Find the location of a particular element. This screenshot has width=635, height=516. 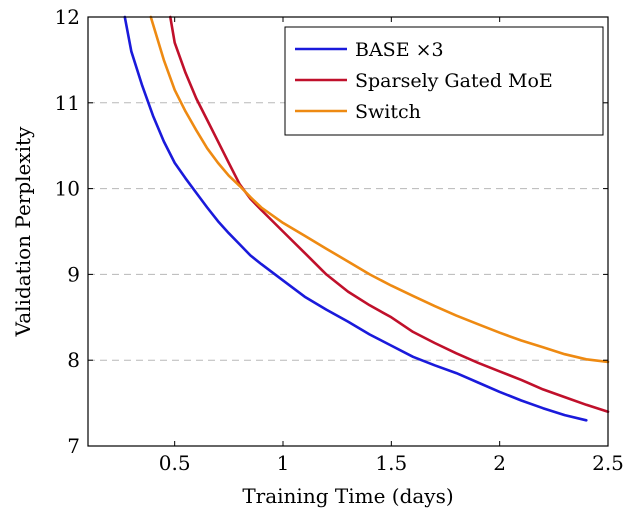

y-axis-label: Validation Perplexity is located at coordinates (23, 231).